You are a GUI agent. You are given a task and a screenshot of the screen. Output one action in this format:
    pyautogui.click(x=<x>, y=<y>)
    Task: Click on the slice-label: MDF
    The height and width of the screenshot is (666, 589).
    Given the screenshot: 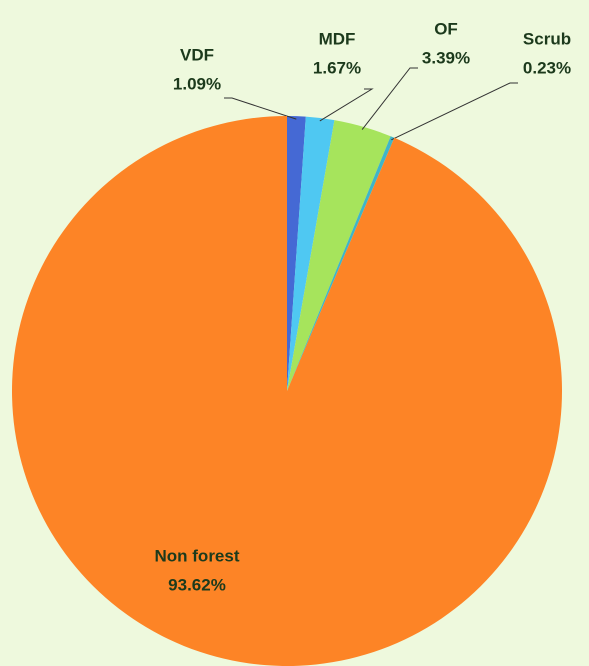 What is the action you would take?
    pyautogui.click(x=337, y=38)
    